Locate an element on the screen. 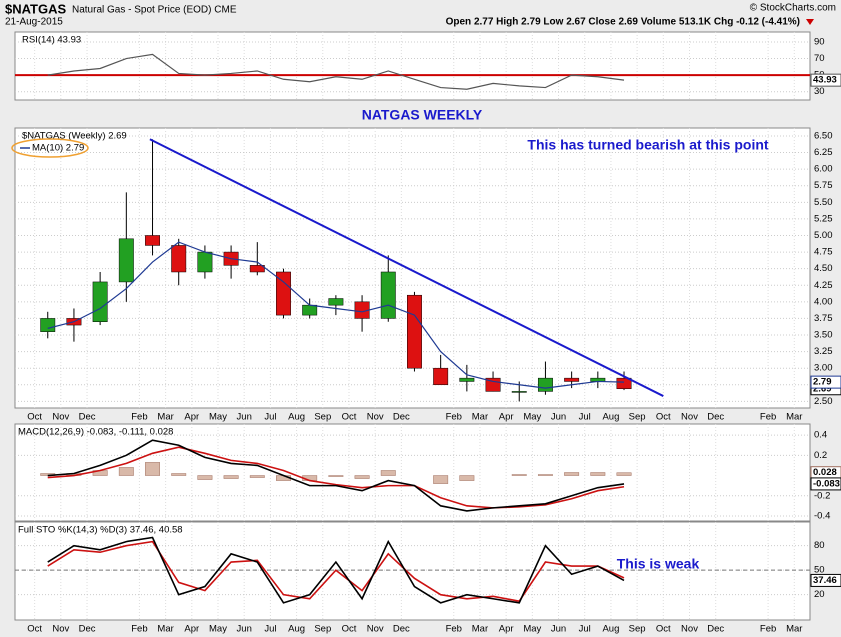 The image size is (841, 637). y-tick-label: -0.2 is located at coordinates (822, 495).